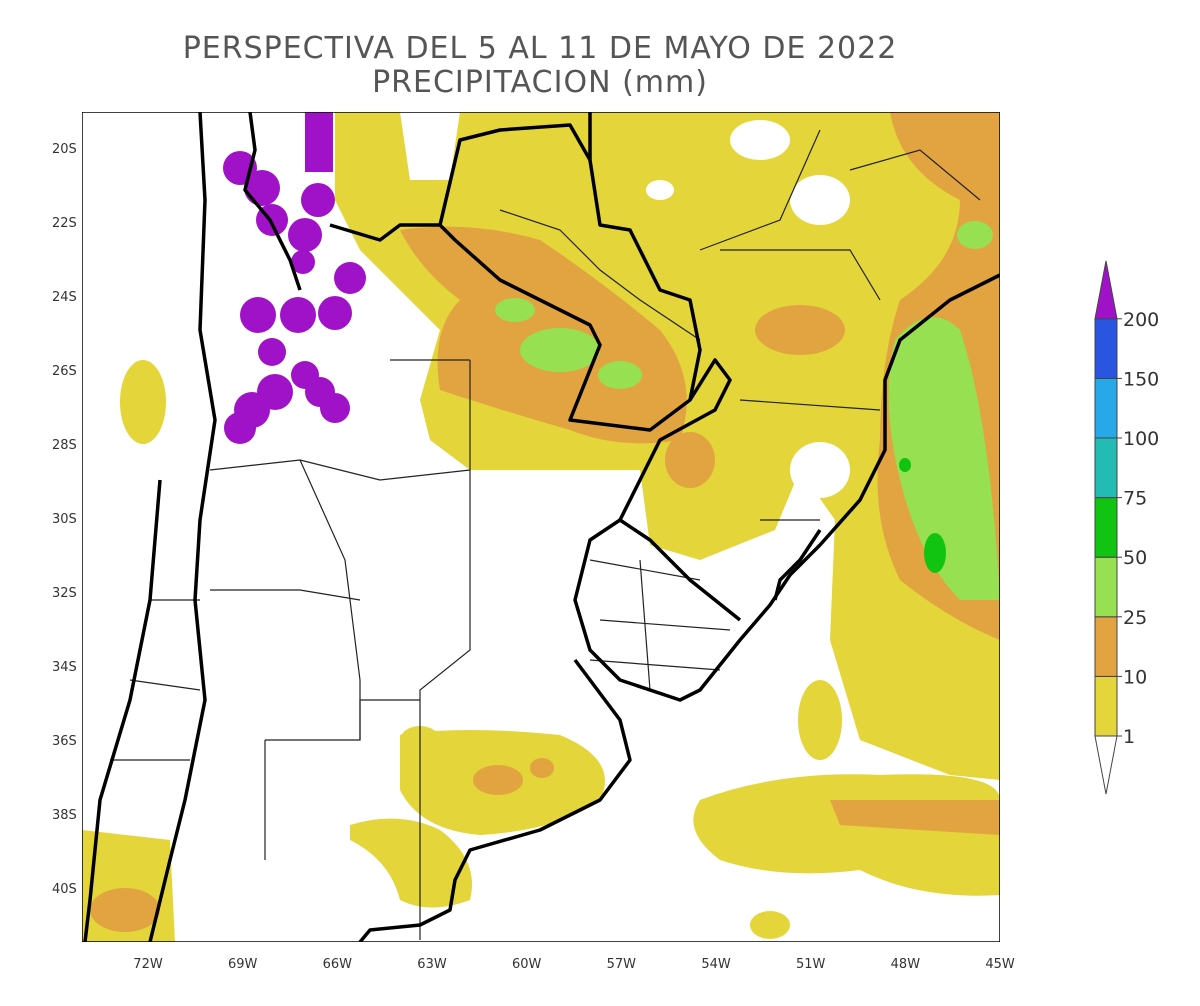  I want to click on title-line: PERSPECTIVA DEL 5 AL 11 DE MAYO DE 2022, so click(540, 48).